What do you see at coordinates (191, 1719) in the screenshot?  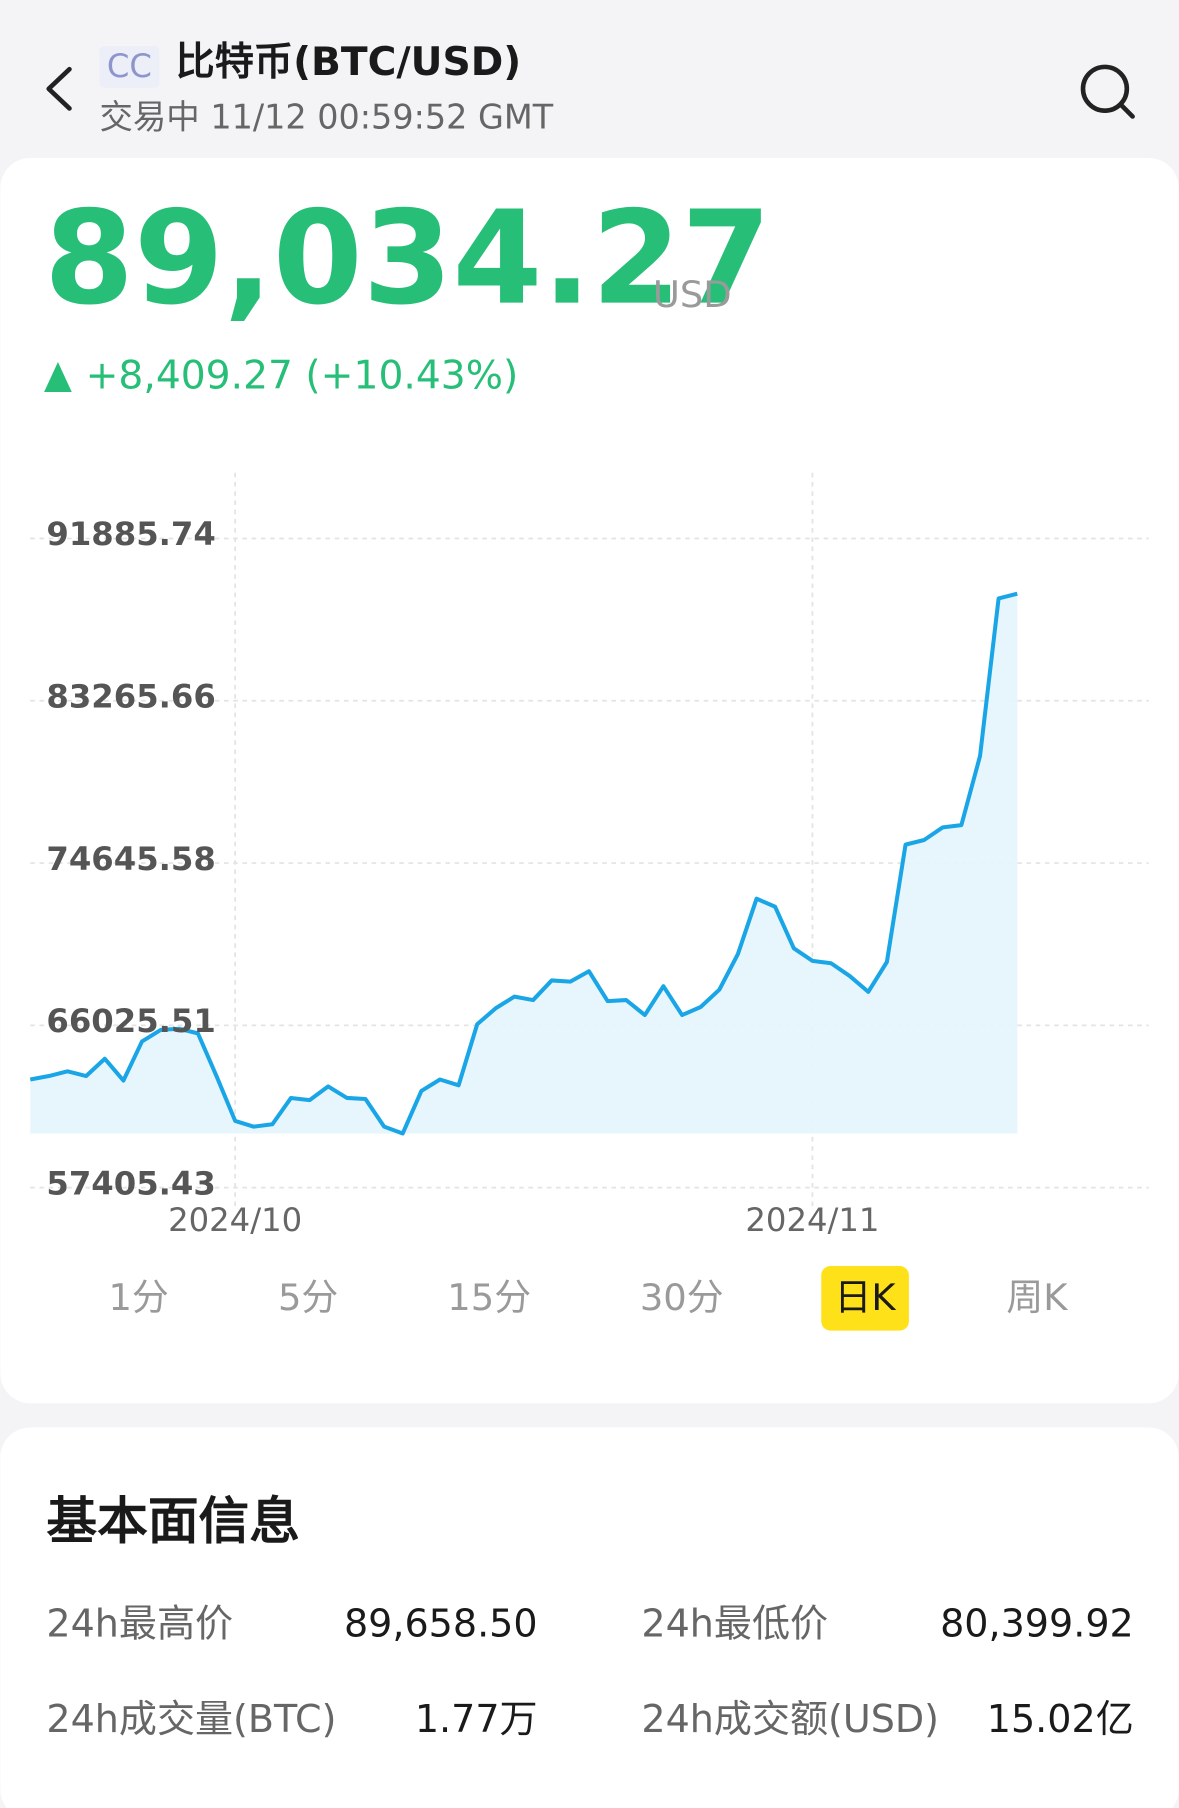 I see `stat-label: 24h成交量(BTC)` at bounding box center [191, 1719].